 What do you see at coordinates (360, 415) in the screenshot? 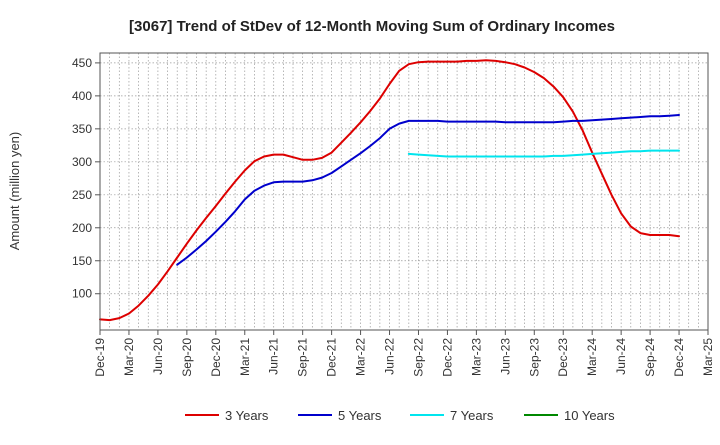
I see `legend-label: 5 Years` at bounding box center [360, 415].